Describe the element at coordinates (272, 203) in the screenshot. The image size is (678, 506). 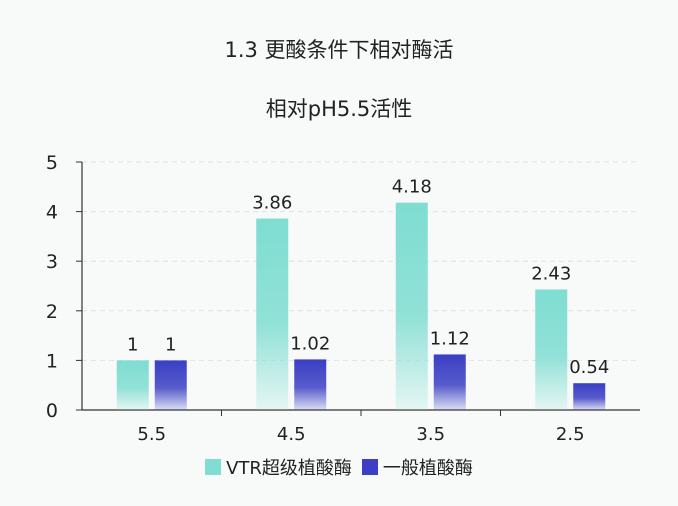
I see `data-label: 3.86` at that location.